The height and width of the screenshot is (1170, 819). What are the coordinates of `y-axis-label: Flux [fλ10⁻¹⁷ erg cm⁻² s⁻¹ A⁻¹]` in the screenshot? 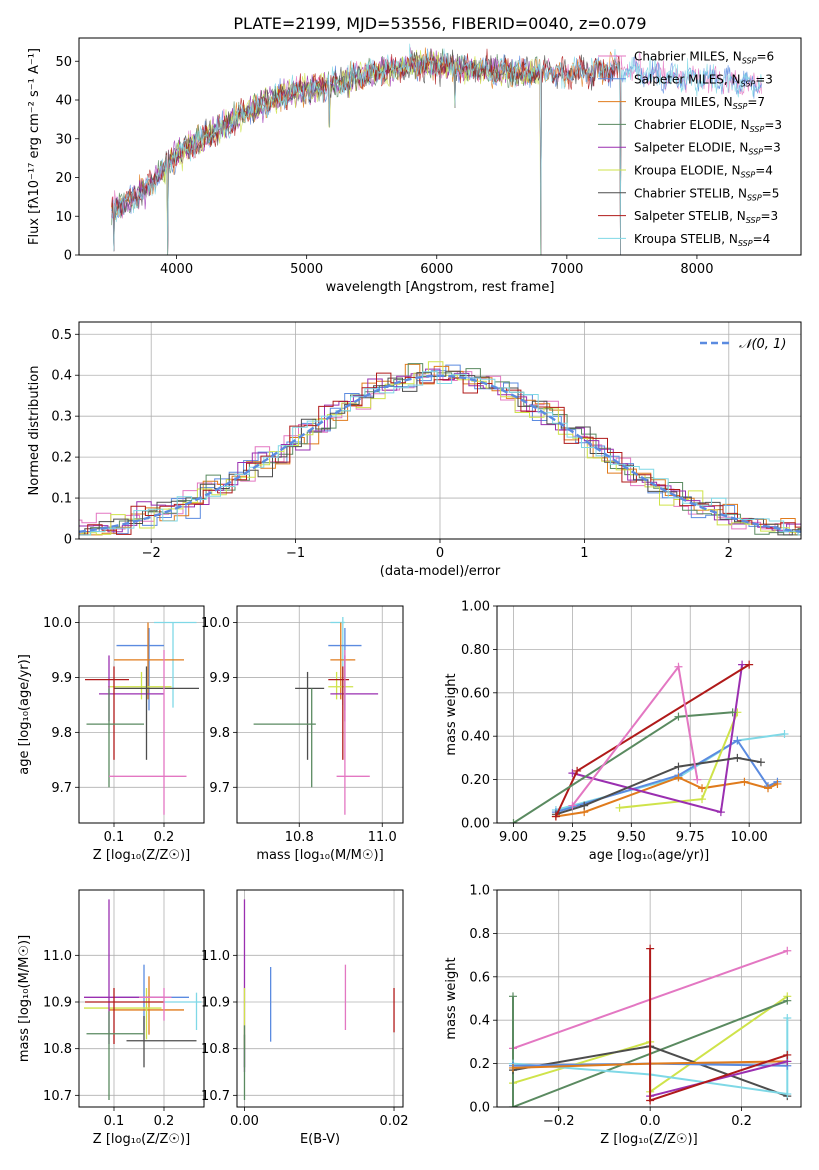 It's located at (34, 146).